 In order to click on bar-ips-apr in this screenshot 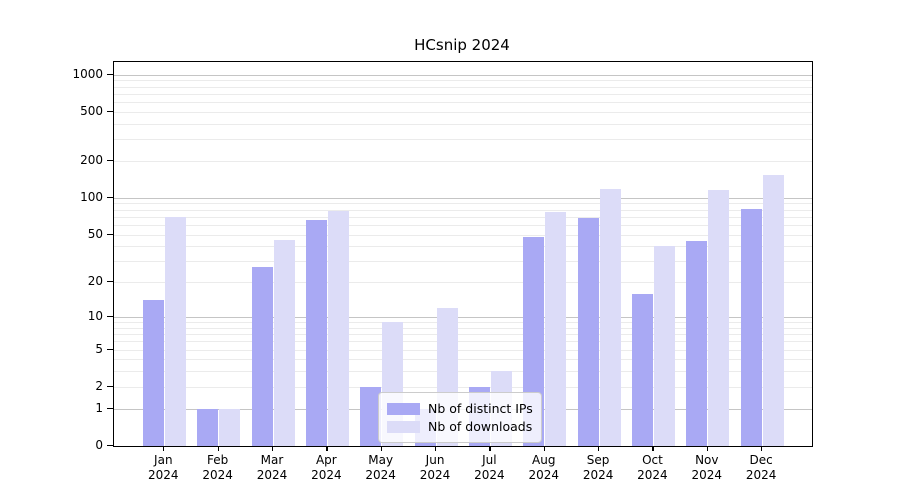, I will do `click(316, 332)`.